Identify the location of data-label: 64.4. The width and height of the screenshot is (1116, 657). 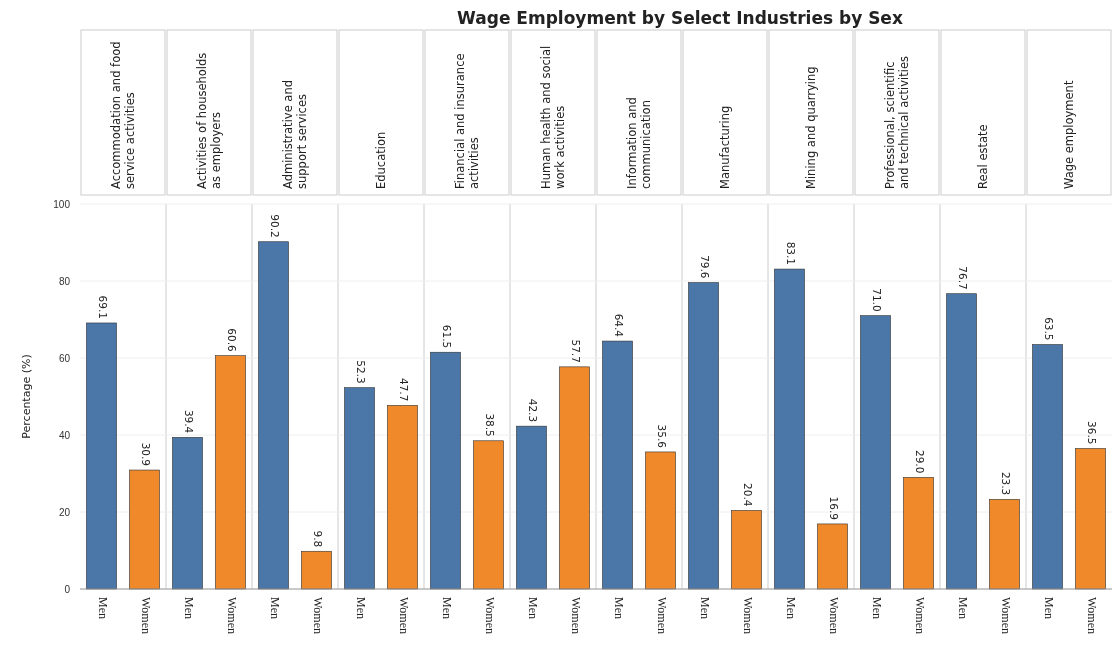
(618, 325).